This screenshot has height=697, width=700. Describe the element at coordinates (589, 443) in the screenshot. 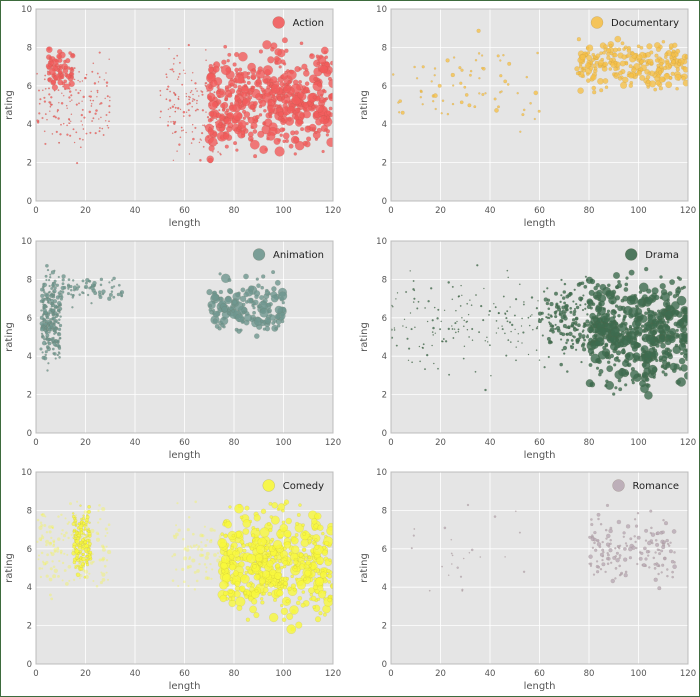

I see `x-tick-label: 80` at that location.